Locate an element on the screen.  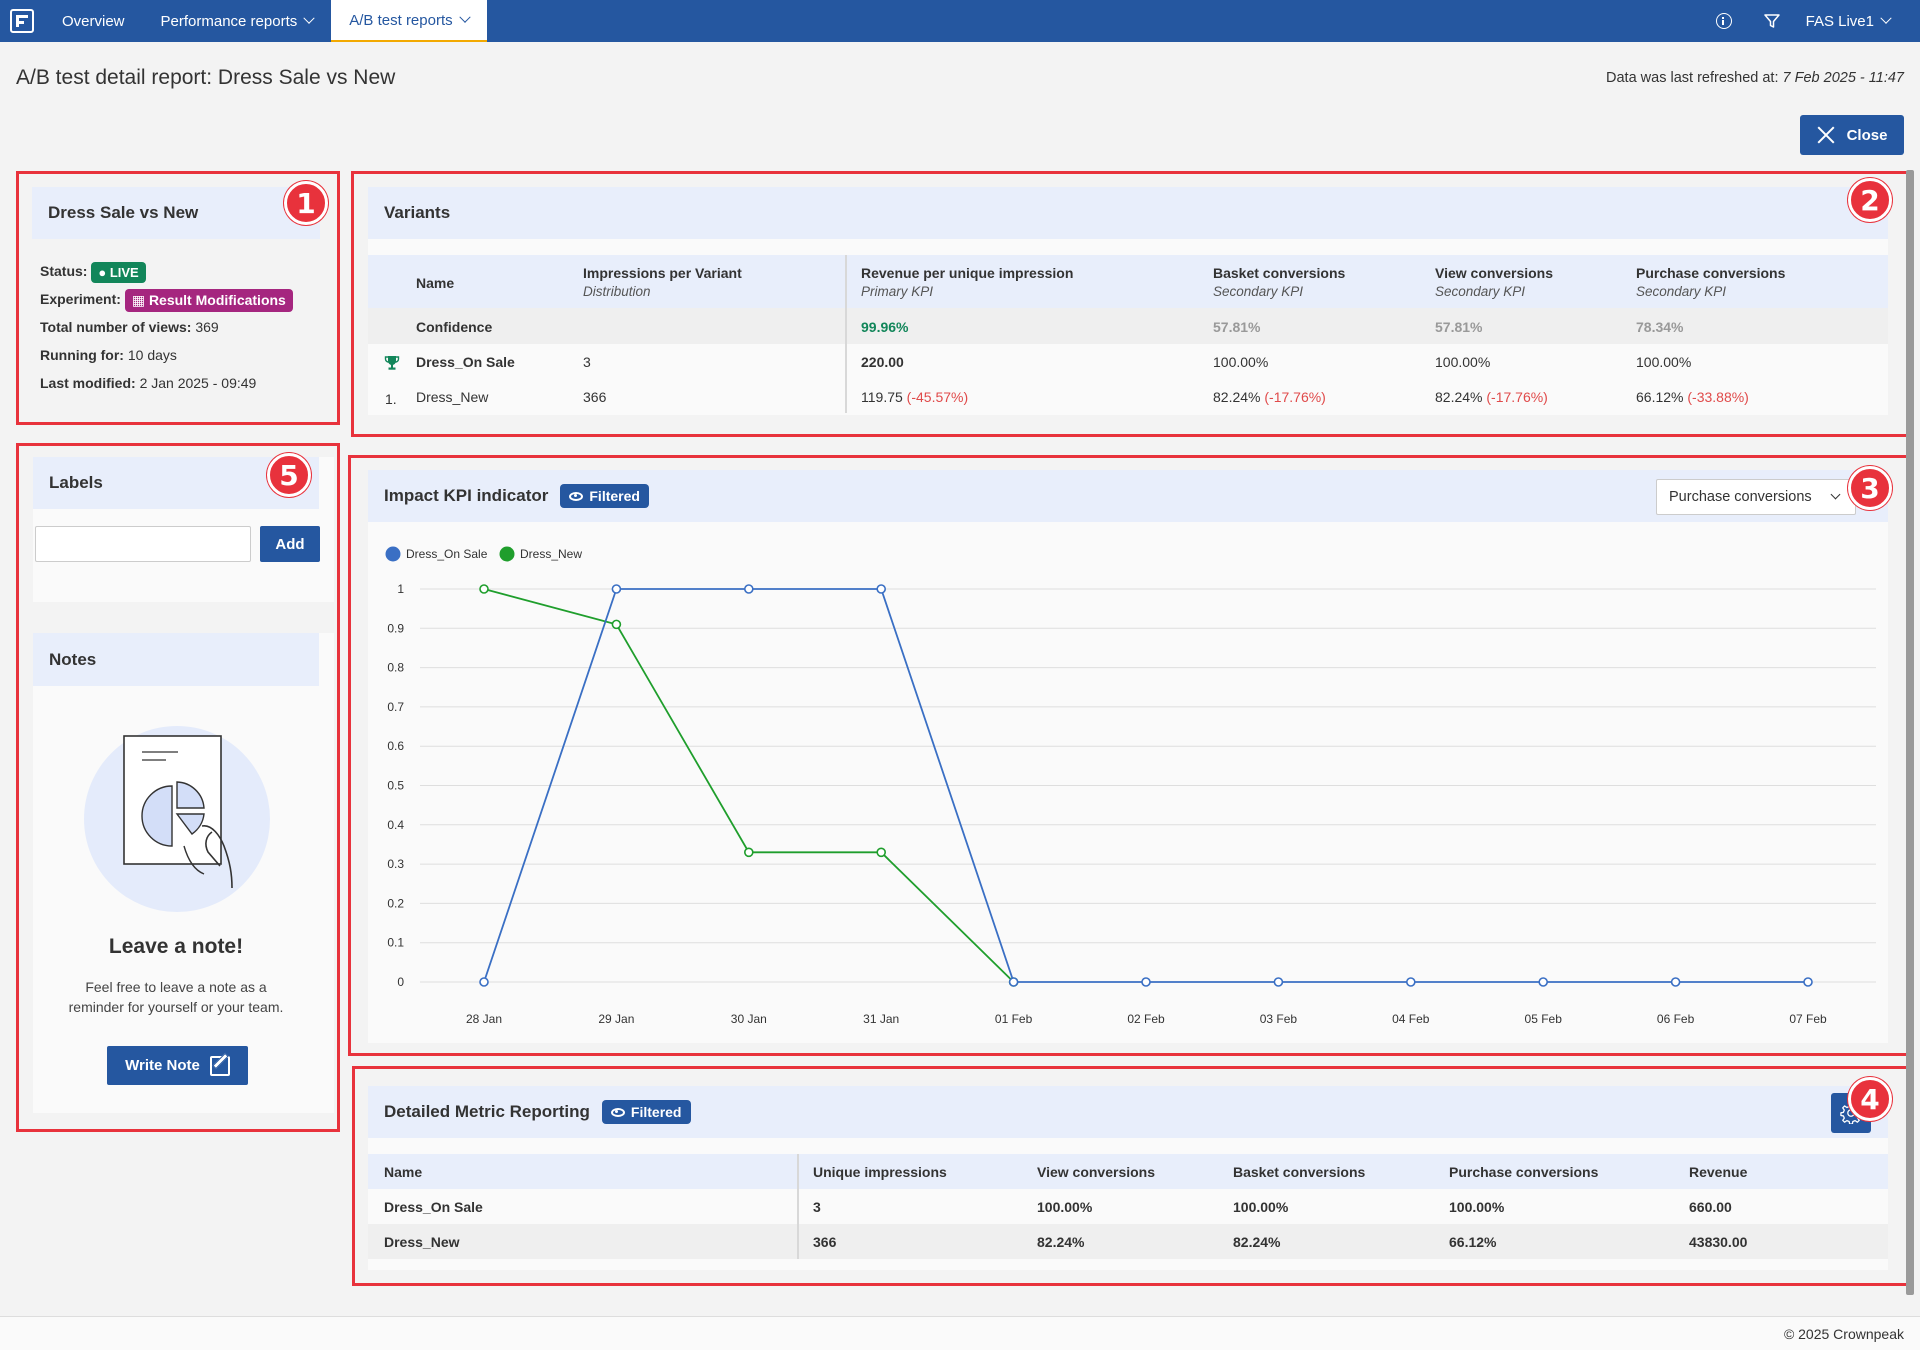
metrics-cell: 43830.00 is located at coordinates (1718, 1242).